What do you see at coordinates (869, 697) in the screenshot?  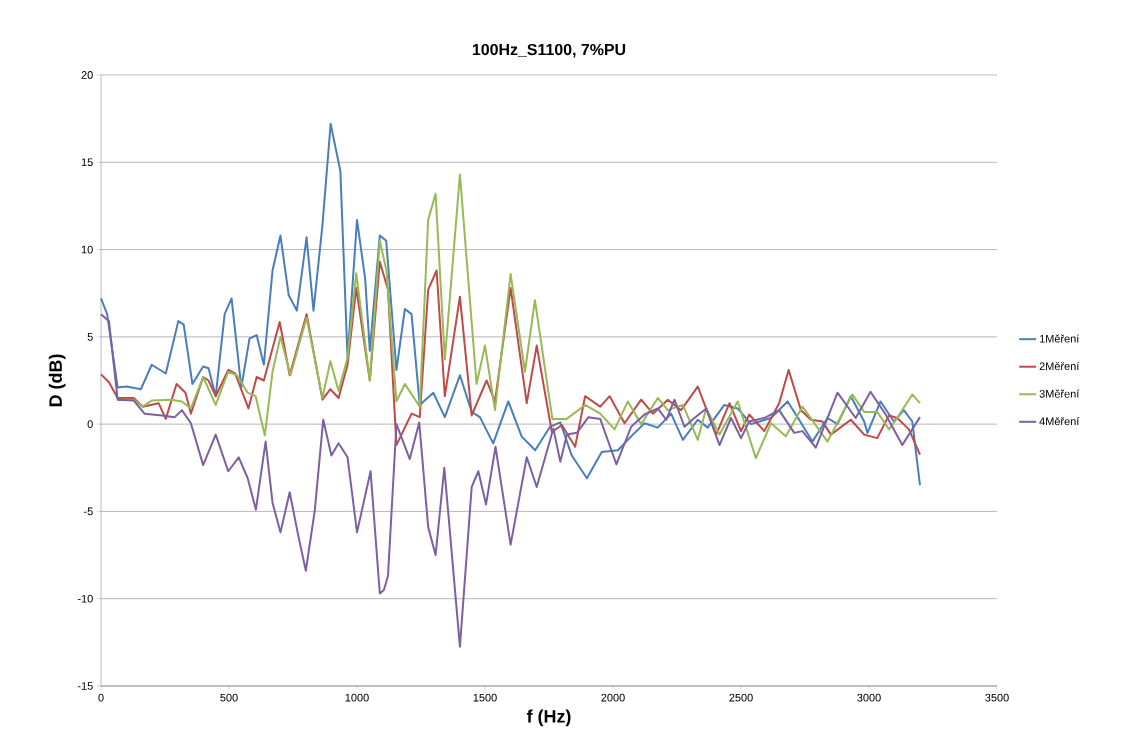 I see `x-tick-label: 3000` at bounding box center [869, 697].